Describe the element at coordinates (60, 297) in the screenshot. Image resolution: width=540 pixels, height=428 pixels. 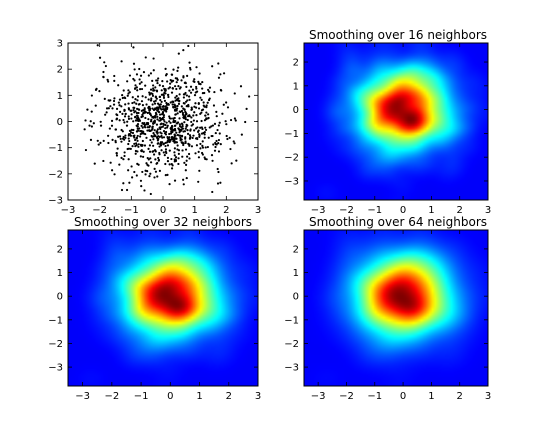
I see `y-tick-label: 0` at that location.